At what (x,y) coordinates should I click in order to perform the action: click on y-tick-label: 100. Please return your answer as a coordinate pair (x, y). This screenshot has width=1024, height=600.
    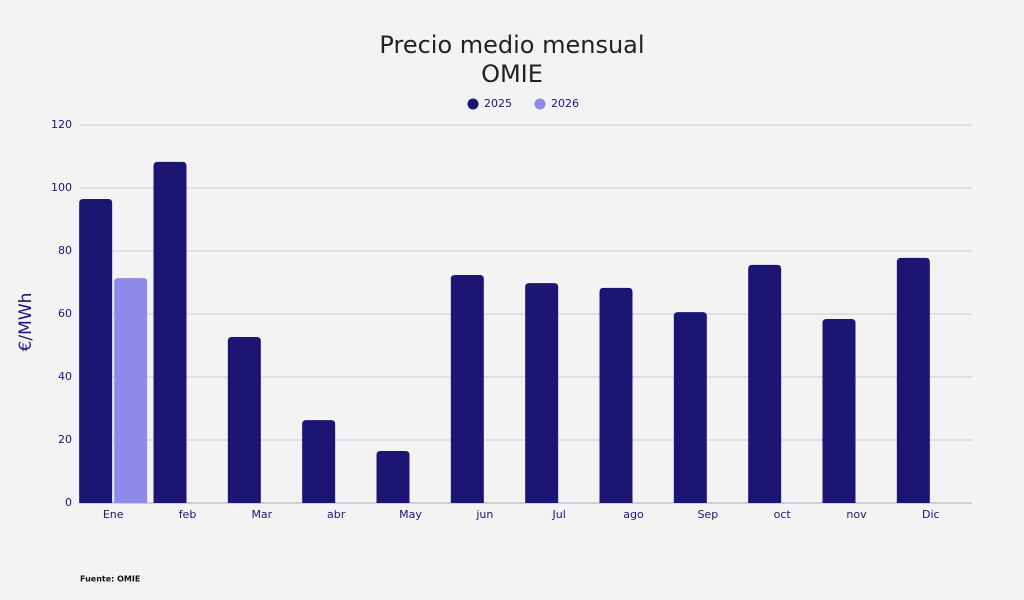
    Looking at the image, I should click on (61, 187).